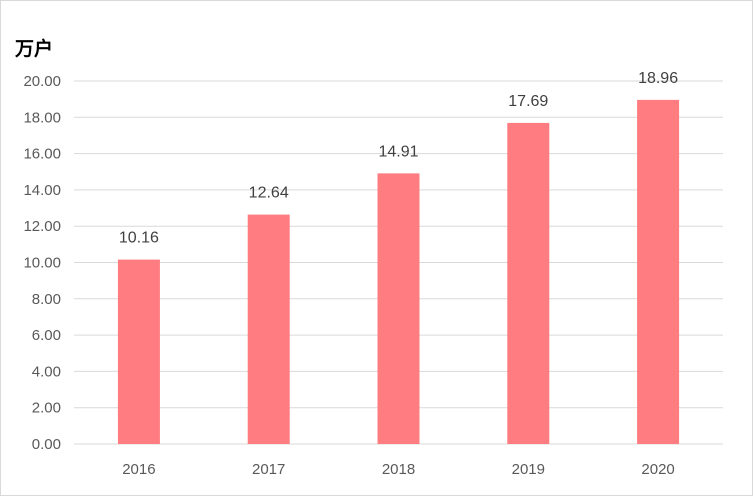  Describe the element at coordinates (42, 190) in the screenshot. I see `y-tick-label: 14.00` at that location.